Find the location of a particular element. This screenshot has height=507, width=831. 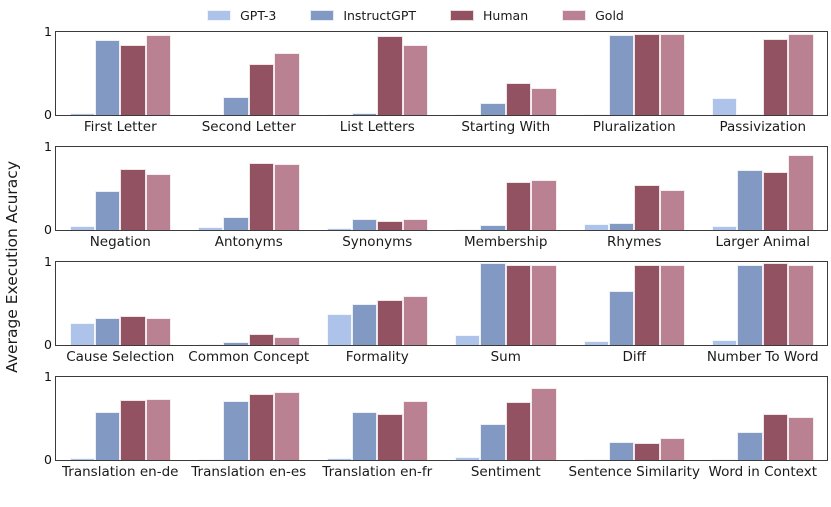

bar-group-sentiment: Sentiment is located at coordinates (506, 428).